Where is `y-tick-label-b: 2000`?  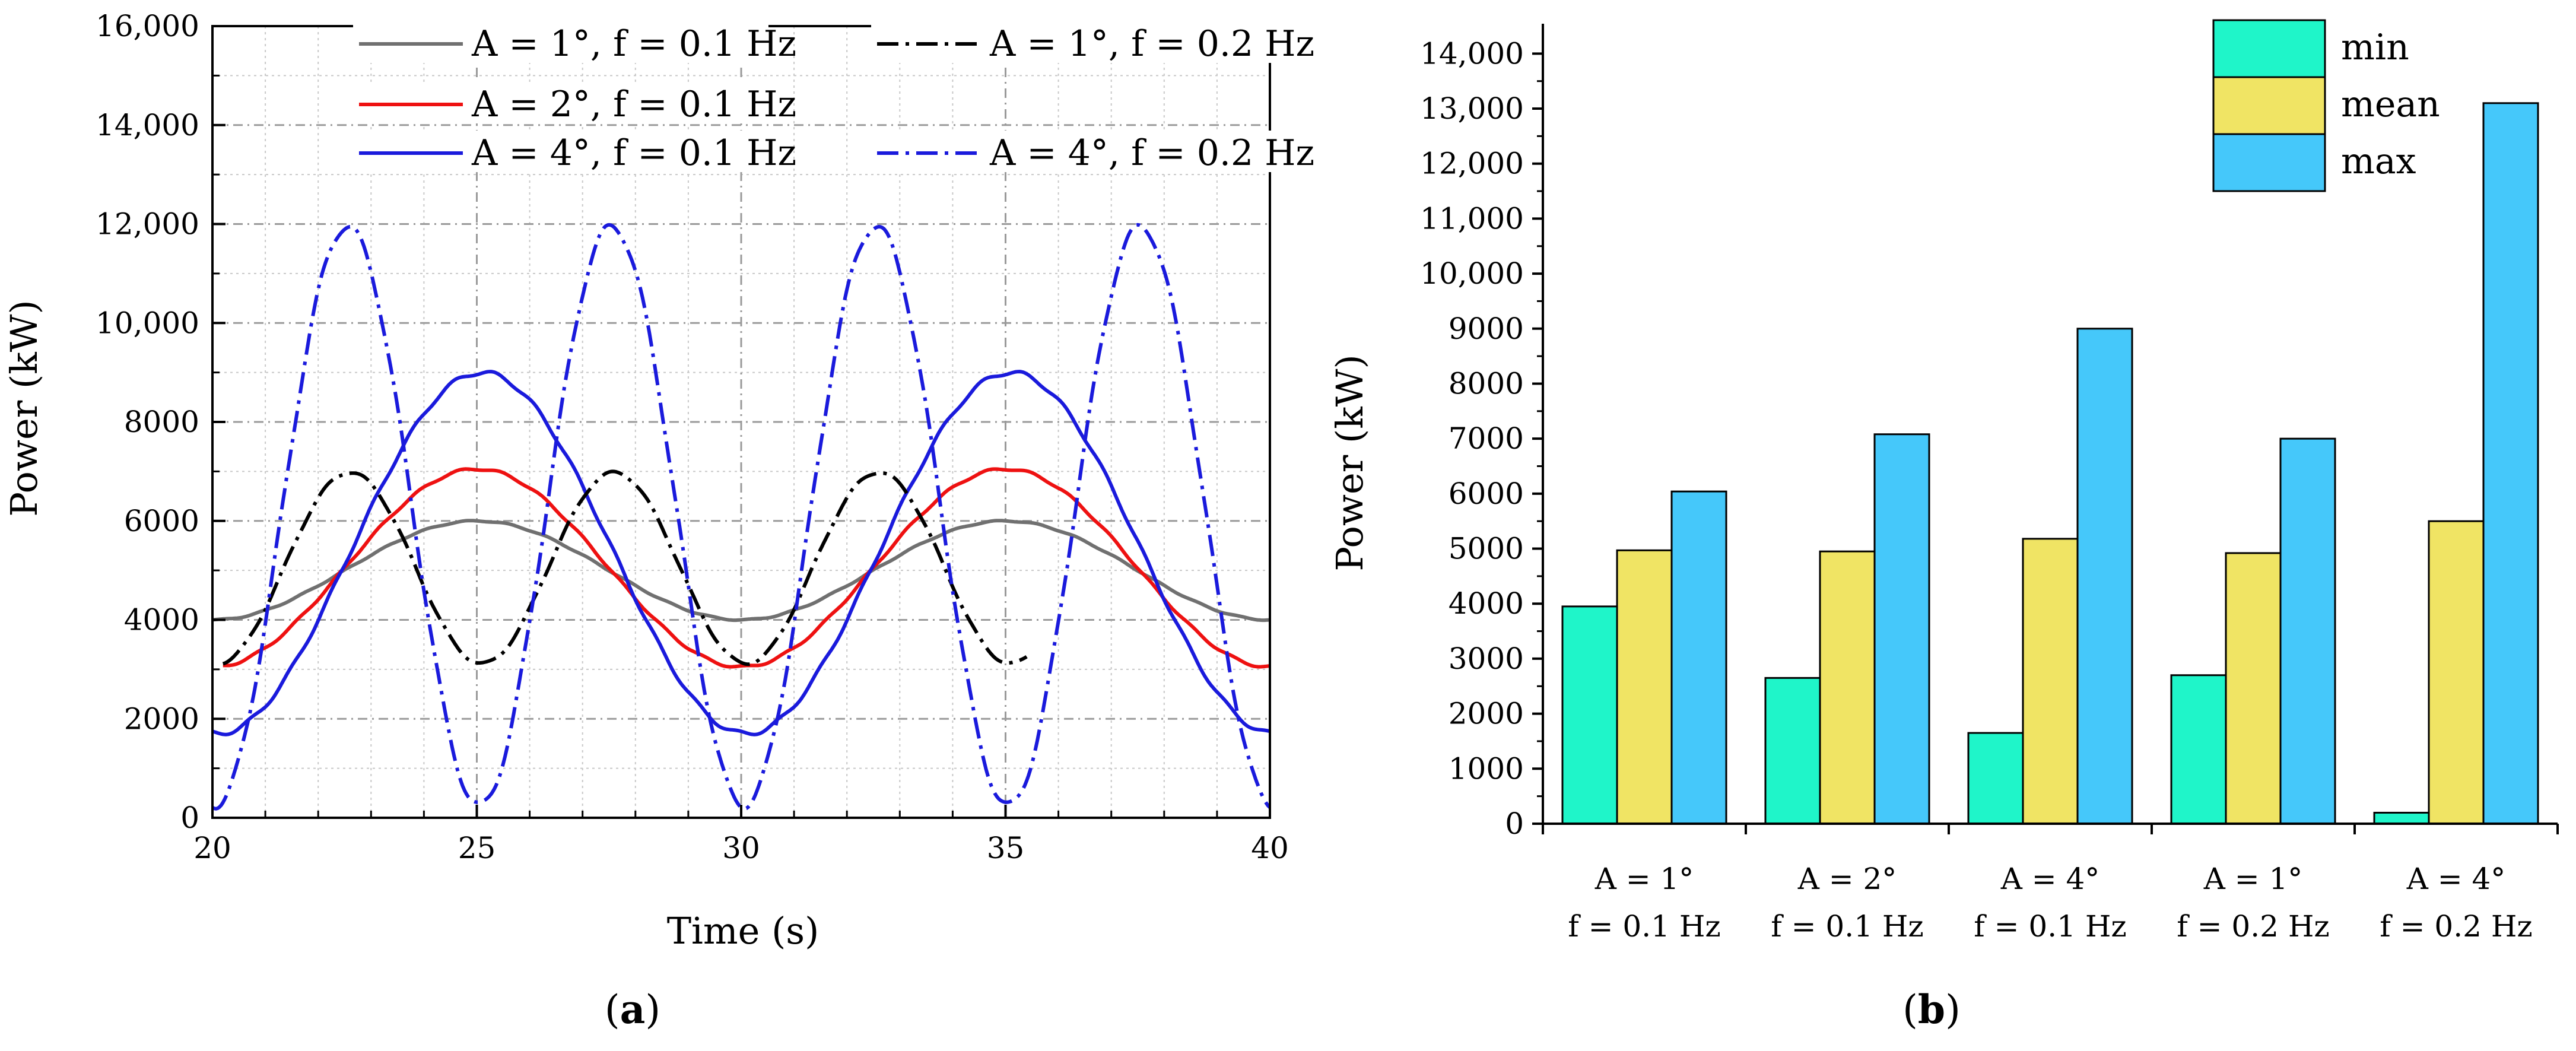 y-tick-label-b: 2000 is located at coordinates (1486, 714).